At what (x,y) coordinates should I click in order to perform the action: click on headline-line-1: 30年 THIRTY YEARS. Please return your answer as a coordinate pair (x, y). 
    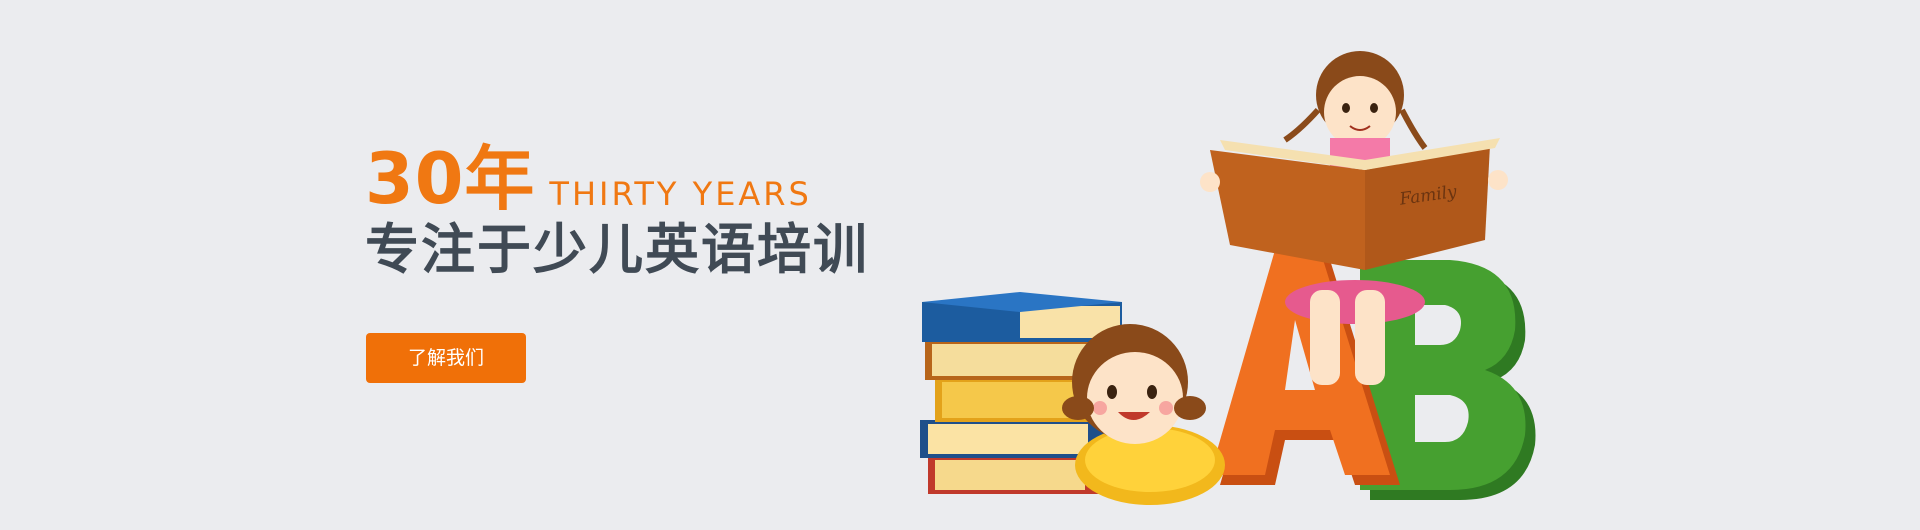
    Looking at the image, I should click on (685, 177).